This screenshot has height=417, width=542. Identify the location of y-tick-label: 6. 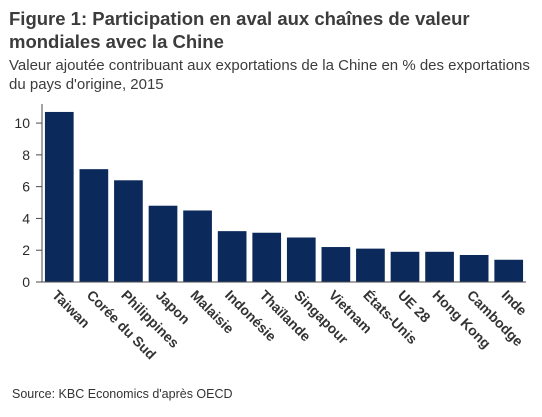
(26, 187).